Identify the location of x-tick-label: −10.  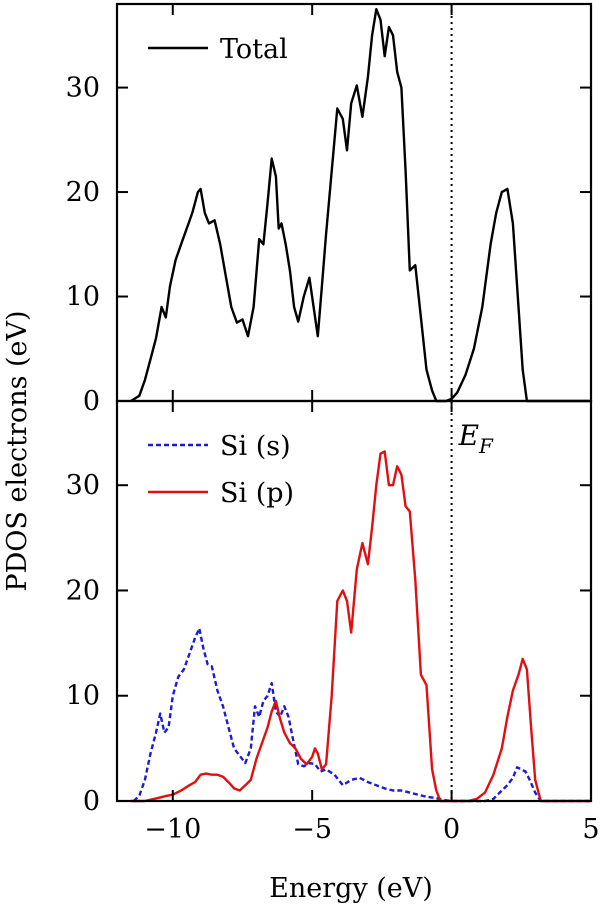
(172, 829).